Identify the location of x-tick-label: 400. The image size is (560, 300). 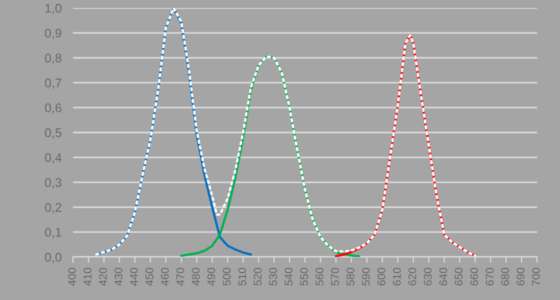
(72, 277).